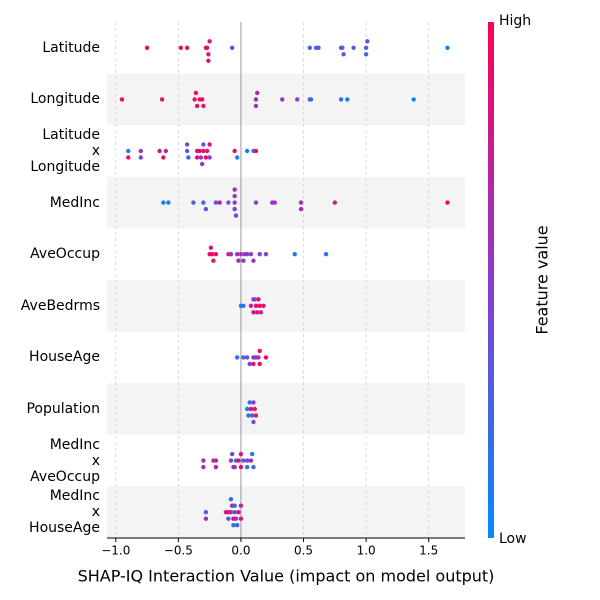  What do you see at coordinates (515, 21) in the screenshot?
I see `colorbar-high: High` at bounding box center [515, 21].